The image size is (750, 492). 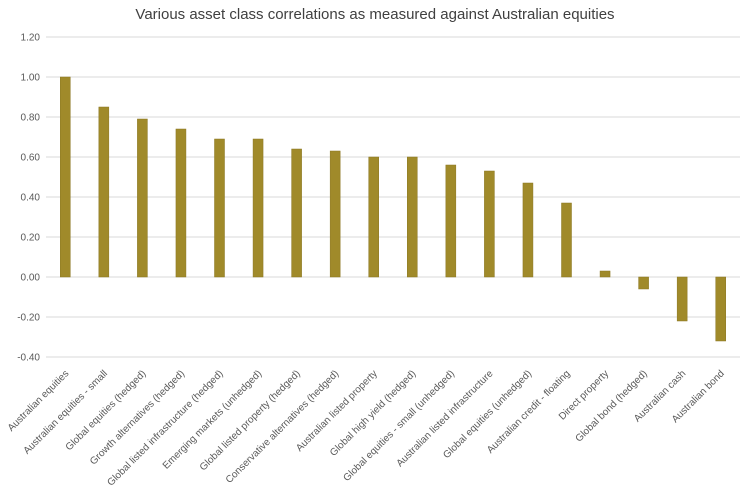 What do you see at coordinates (612, 406) in the screenshot?
I see `x-tick-label: Global bond (hedged)` at bounding box center [612, 406].